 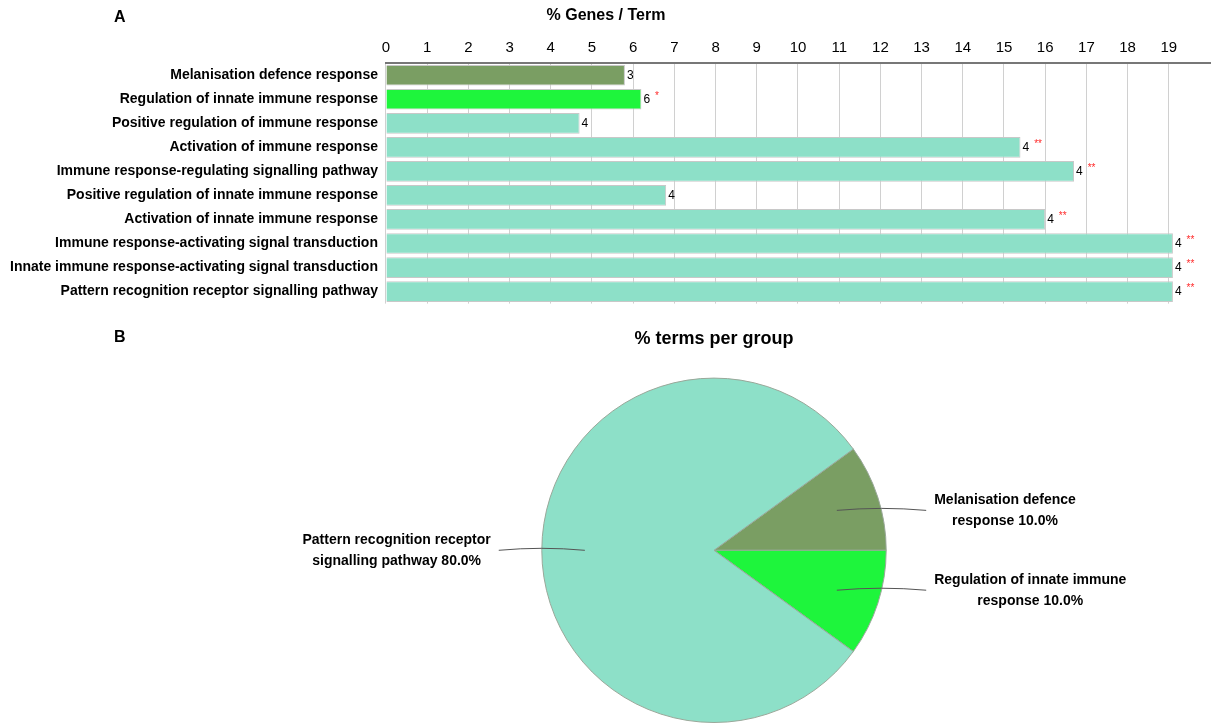 I want to click on x-tick-label: 18, so click(x=1127, y=47).